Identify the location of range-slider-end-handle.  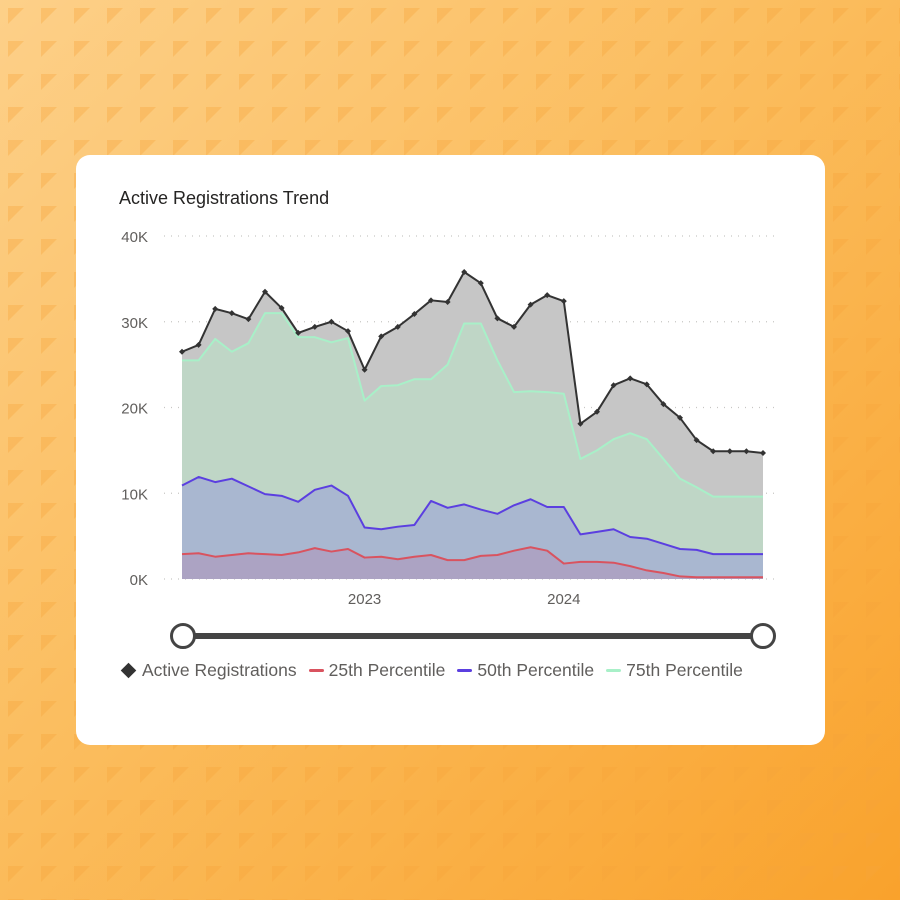
(763, 636).